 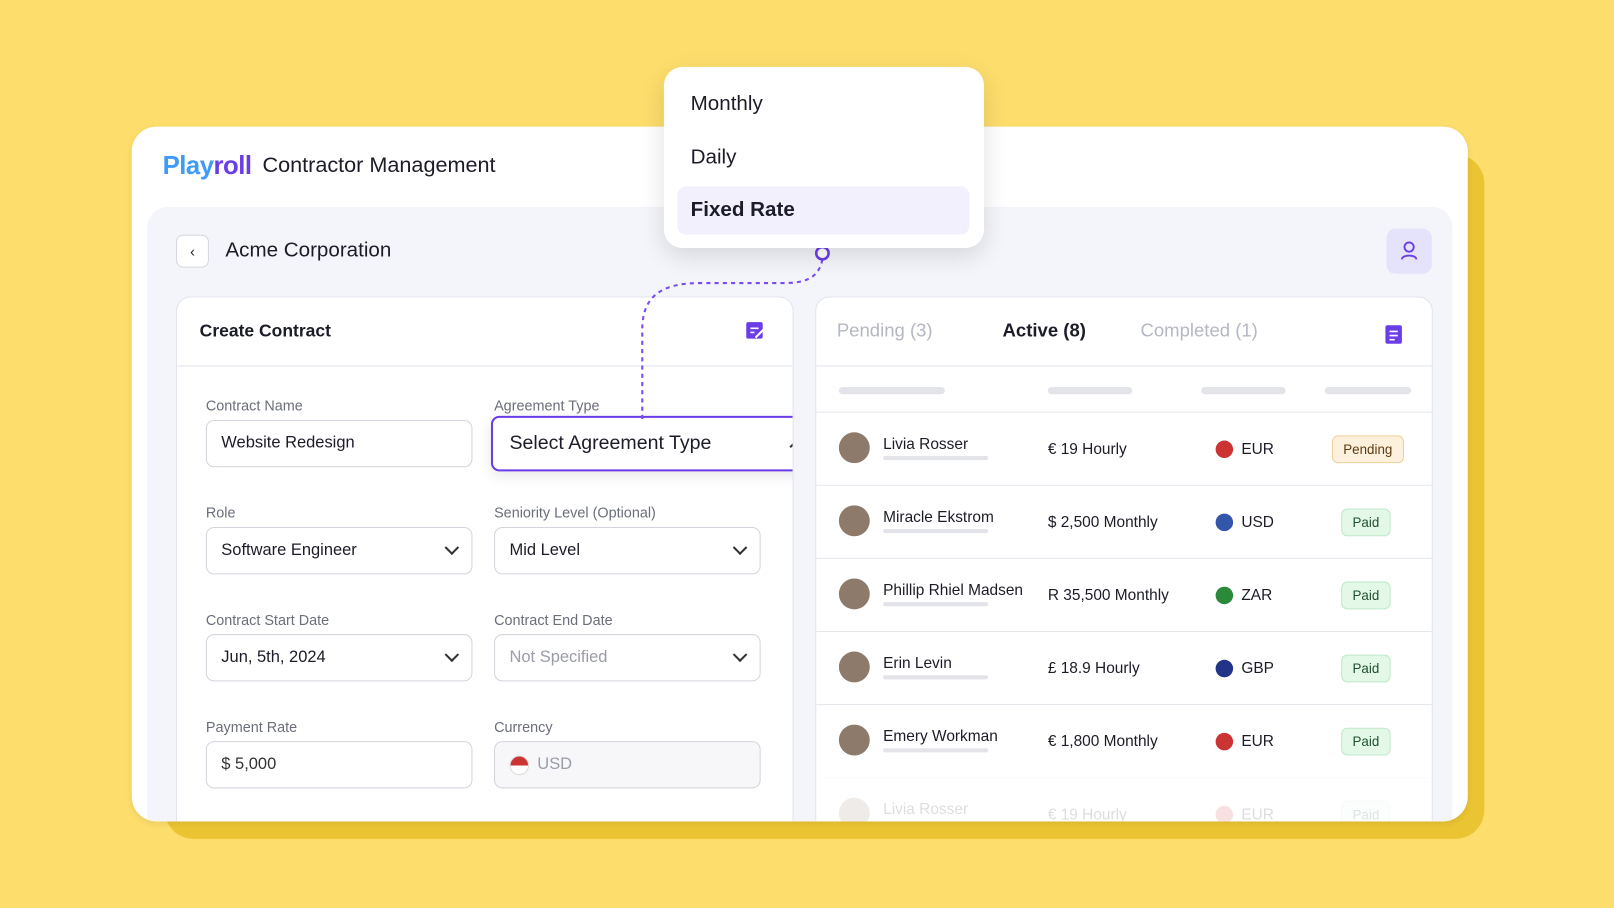 I want to click on field-value: USD, so click(x=555, y=764).